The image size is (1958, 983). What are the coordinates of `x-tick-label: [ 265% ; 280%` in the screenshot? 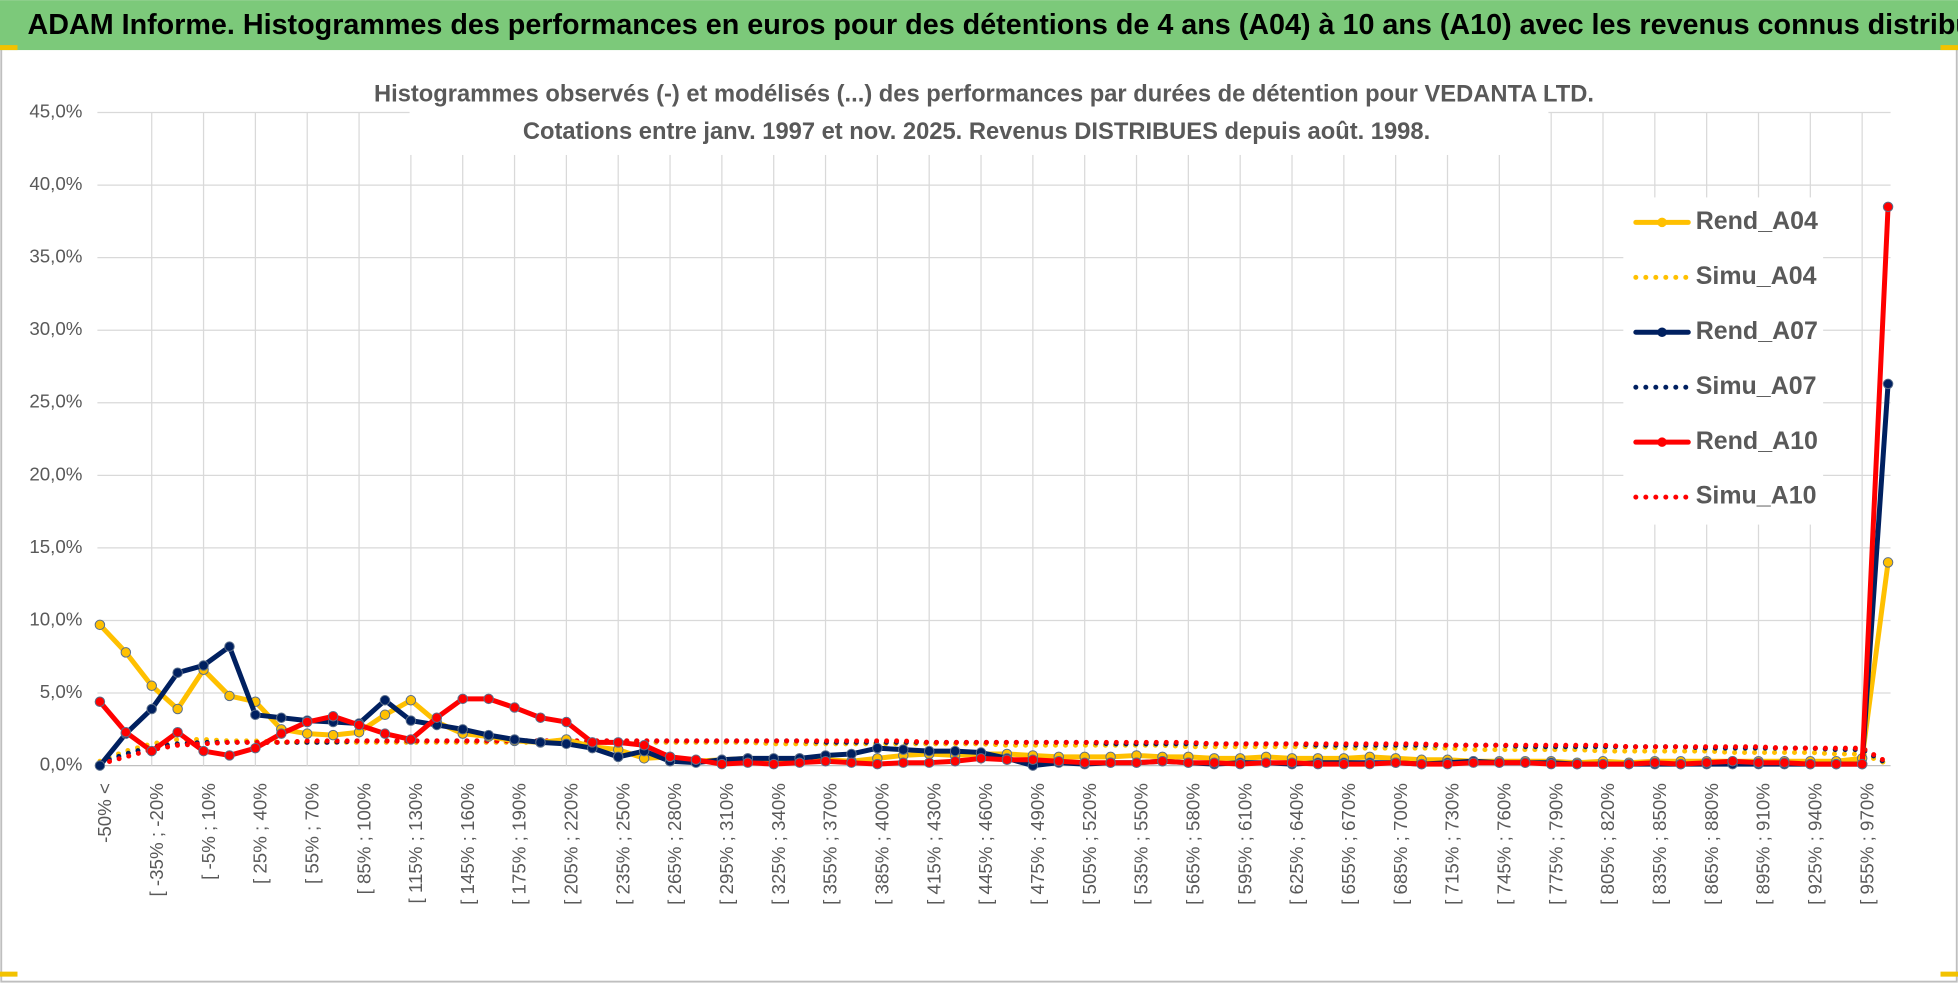 It's located at (674, 844).